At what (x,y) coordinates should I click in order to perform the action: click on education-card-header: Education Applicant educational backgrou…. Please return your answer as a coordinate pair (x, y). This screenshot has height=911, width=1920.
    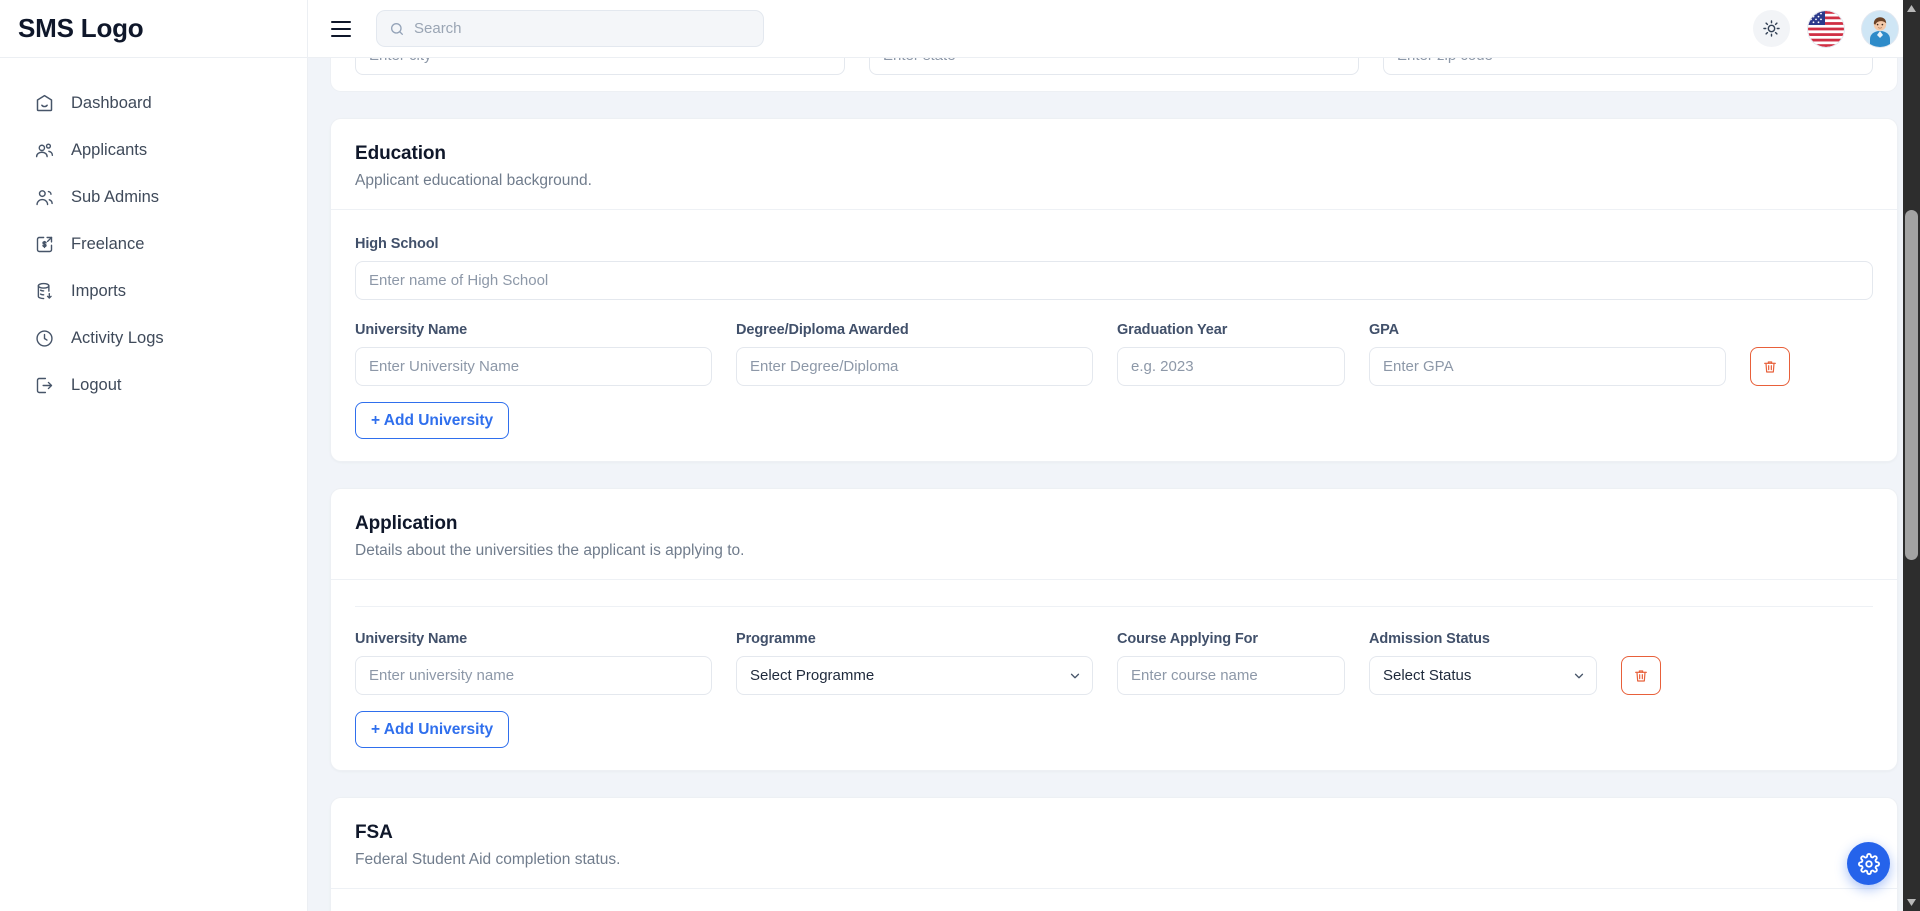
    Looking at the image, I should click on (1114, 164).